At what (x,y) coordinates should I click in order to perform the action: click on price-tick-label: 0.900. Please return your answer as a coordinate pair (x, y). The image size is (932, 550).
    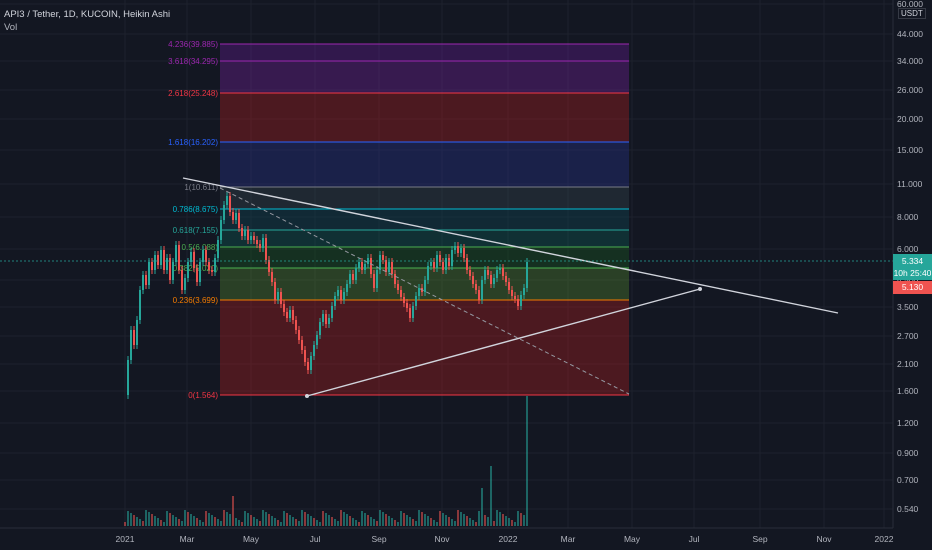
    Looking at the image, I should click on (908, 453).